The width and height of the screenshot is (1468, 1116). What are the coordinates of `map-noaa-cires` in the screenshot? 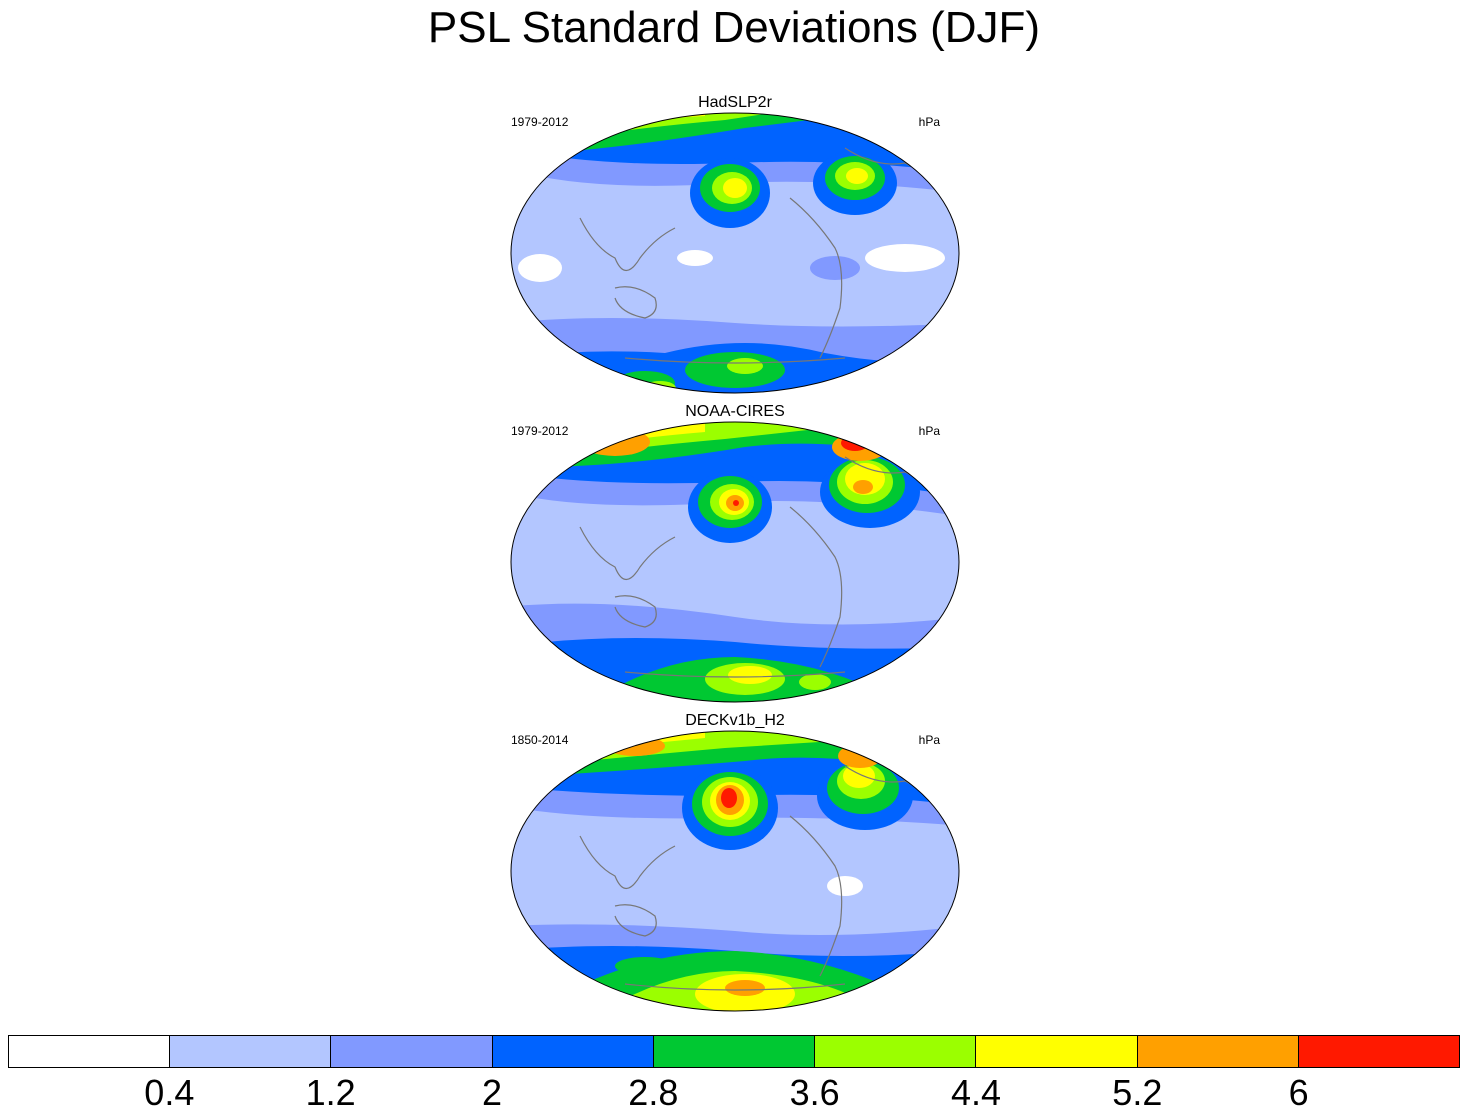 It's located at (735, 562).